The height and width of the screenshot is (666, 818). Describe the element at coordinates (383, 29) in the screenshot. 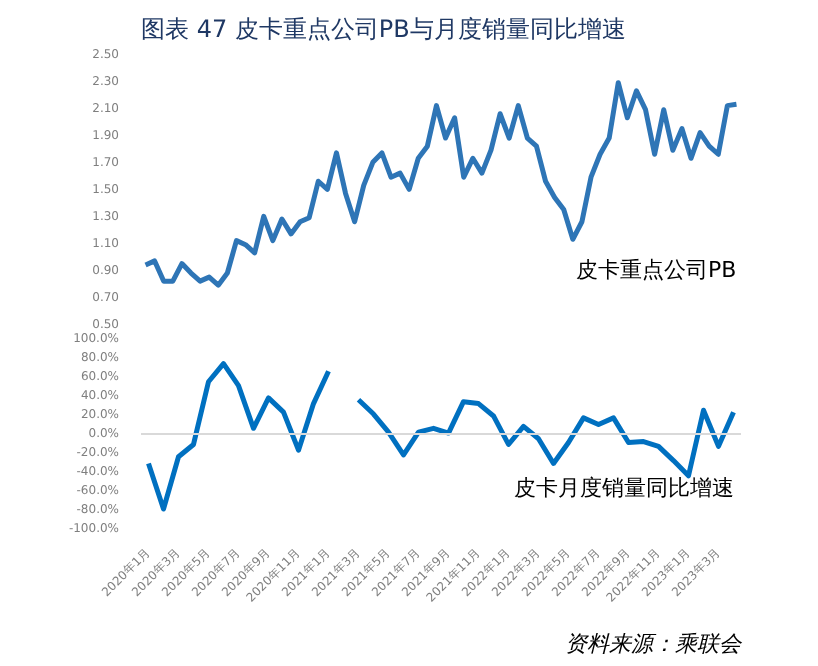

I see `chart-title: 图表 47 皮卡重点公司PB与月度销量同比增速` at that location.